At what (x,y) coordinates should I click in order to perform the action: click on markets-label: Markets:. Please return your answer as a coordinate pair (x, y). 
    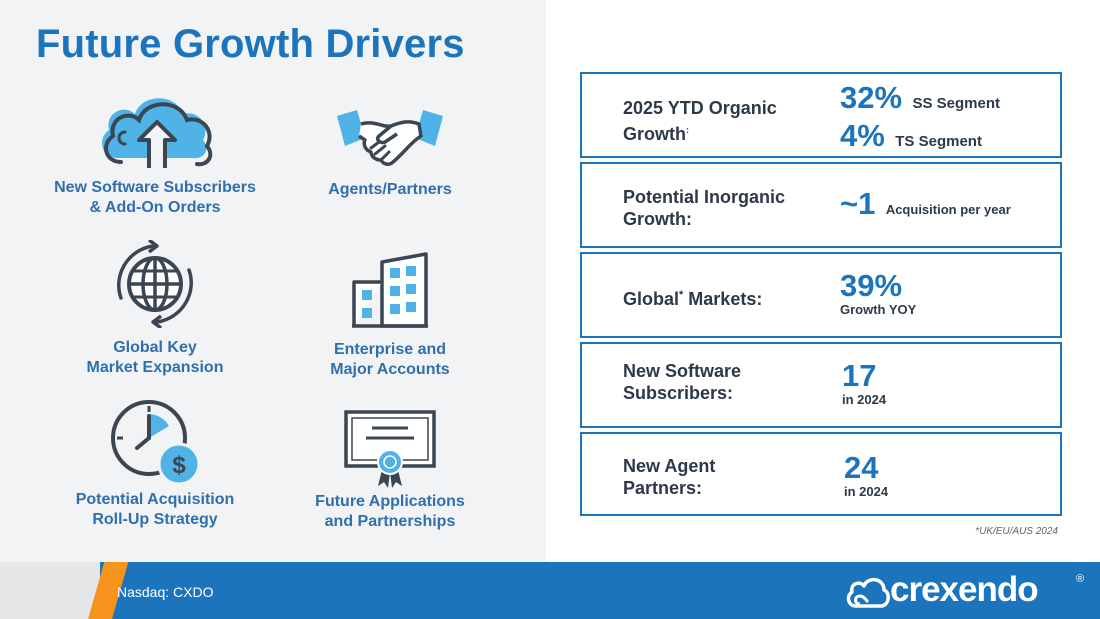
    Looking at the image, I should click on (723, 299).